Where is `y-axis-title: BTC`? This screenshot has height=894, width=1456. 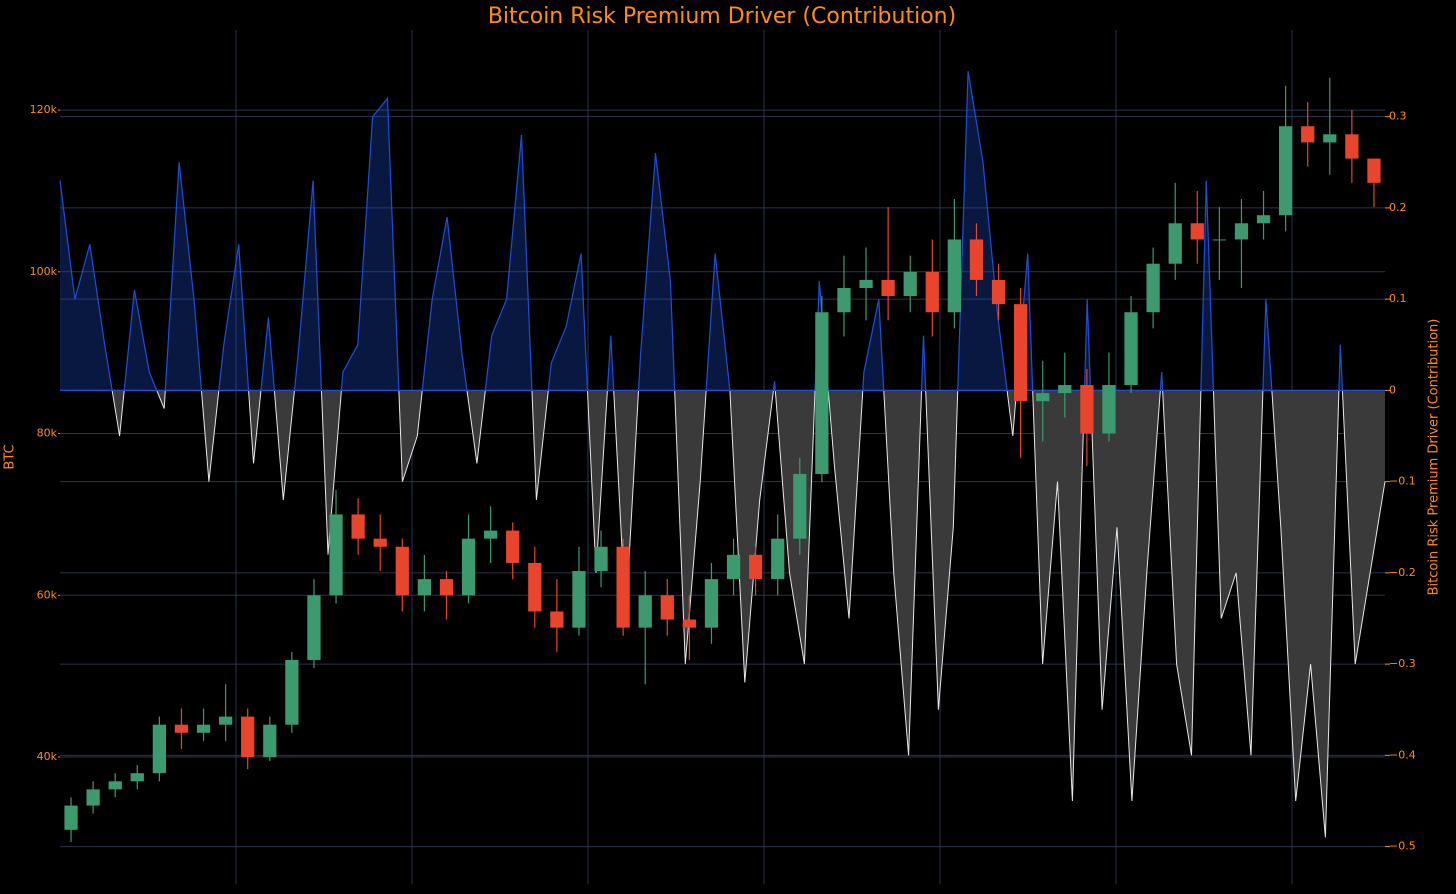 y-axis-title: BTC is located at coordinates (10, 456).